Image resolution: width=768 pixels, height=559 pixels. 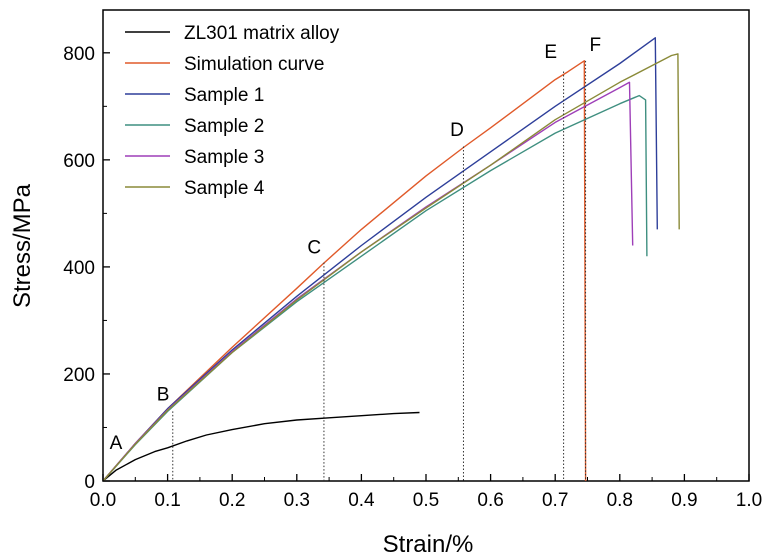 What do you see at coordinates (22, 245) in the screenshot?
I see `y-axis-title: Stress/MPa` at bounding box center [22, 245].